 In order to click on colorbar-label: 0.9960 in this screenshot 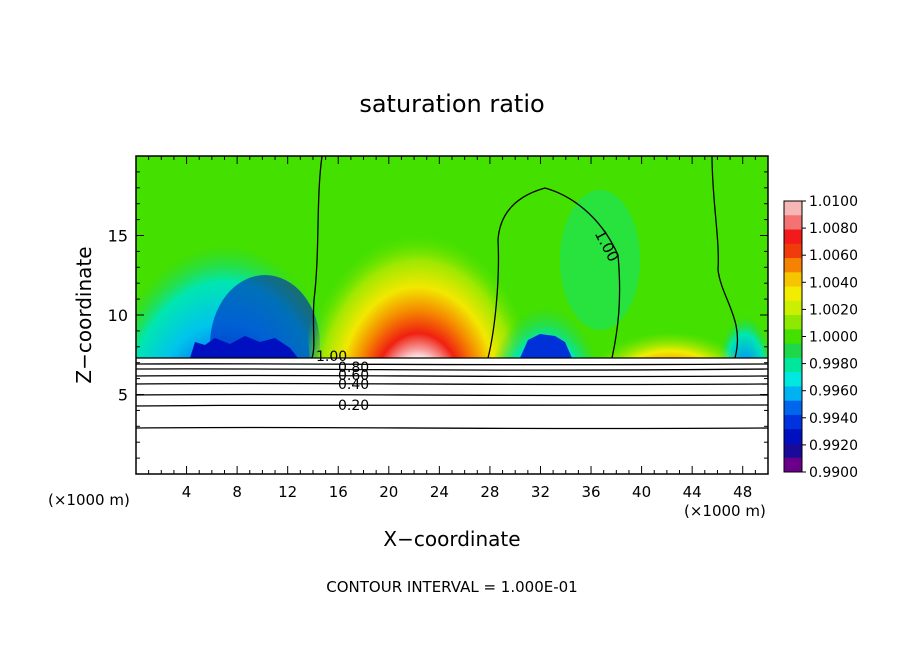, I will do `click(833, 392)`.